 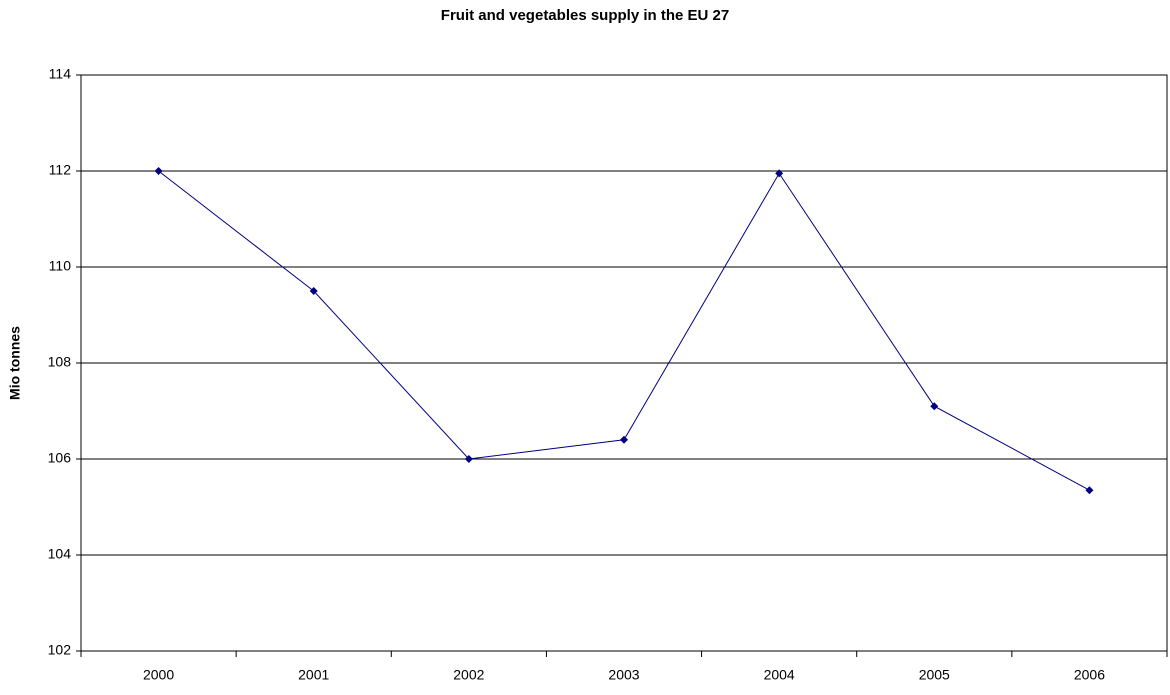 What do you see at coordinates (60, 74) in the screenshot?
I see `y-tick-label: 114` at bounding box center [60, 74].